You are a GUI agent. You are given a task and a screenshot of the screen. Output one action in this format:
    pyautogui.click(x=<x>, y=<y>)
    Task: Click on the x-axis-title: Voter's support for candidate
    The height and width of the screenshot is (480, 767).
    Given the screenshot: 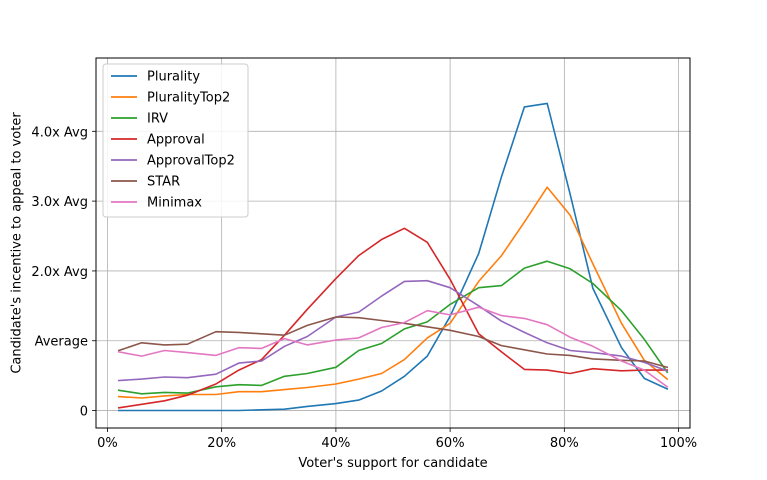 What is the action you would take?
    pyautogui.click(x=392, y=463)
    